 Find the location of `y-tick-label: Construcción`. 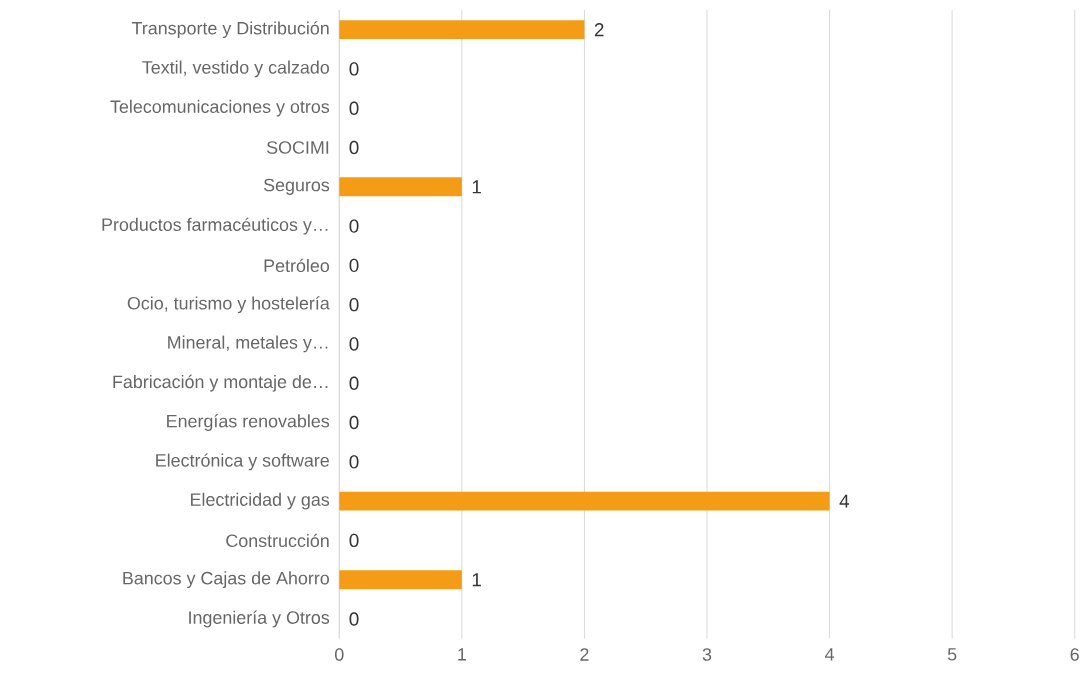

y-tick-label: Construcción is located at coordinates (277, 540).